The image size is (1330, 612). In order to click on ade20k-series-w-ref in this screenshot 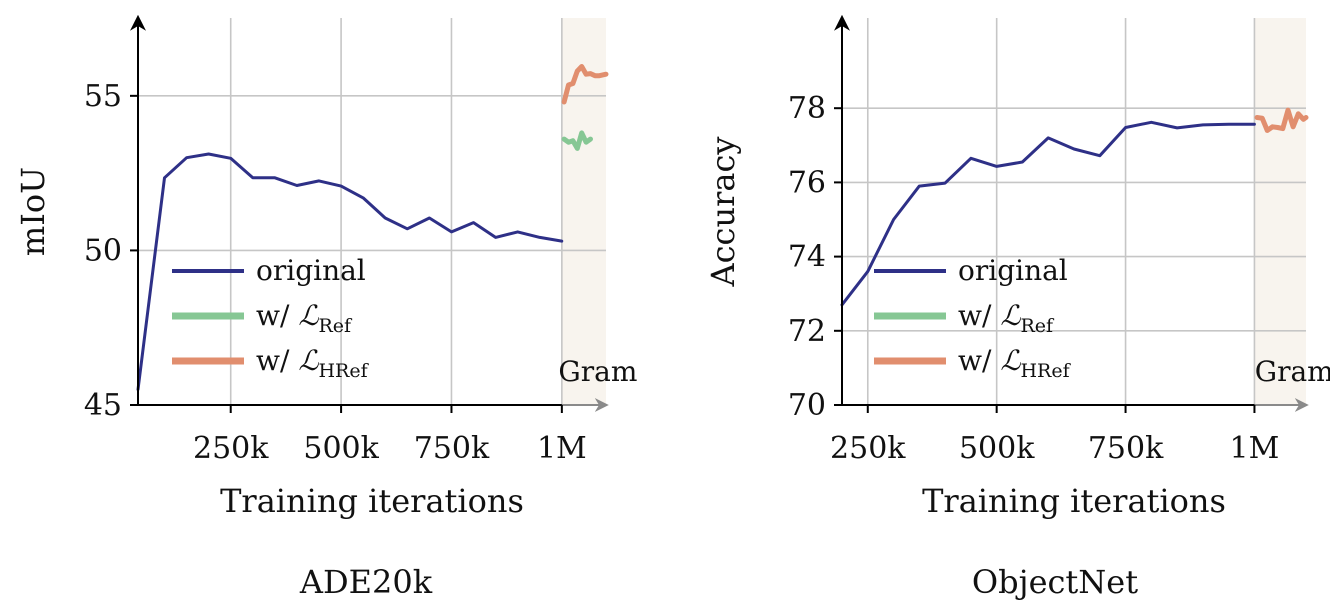, I will do `click(577, 140)`.